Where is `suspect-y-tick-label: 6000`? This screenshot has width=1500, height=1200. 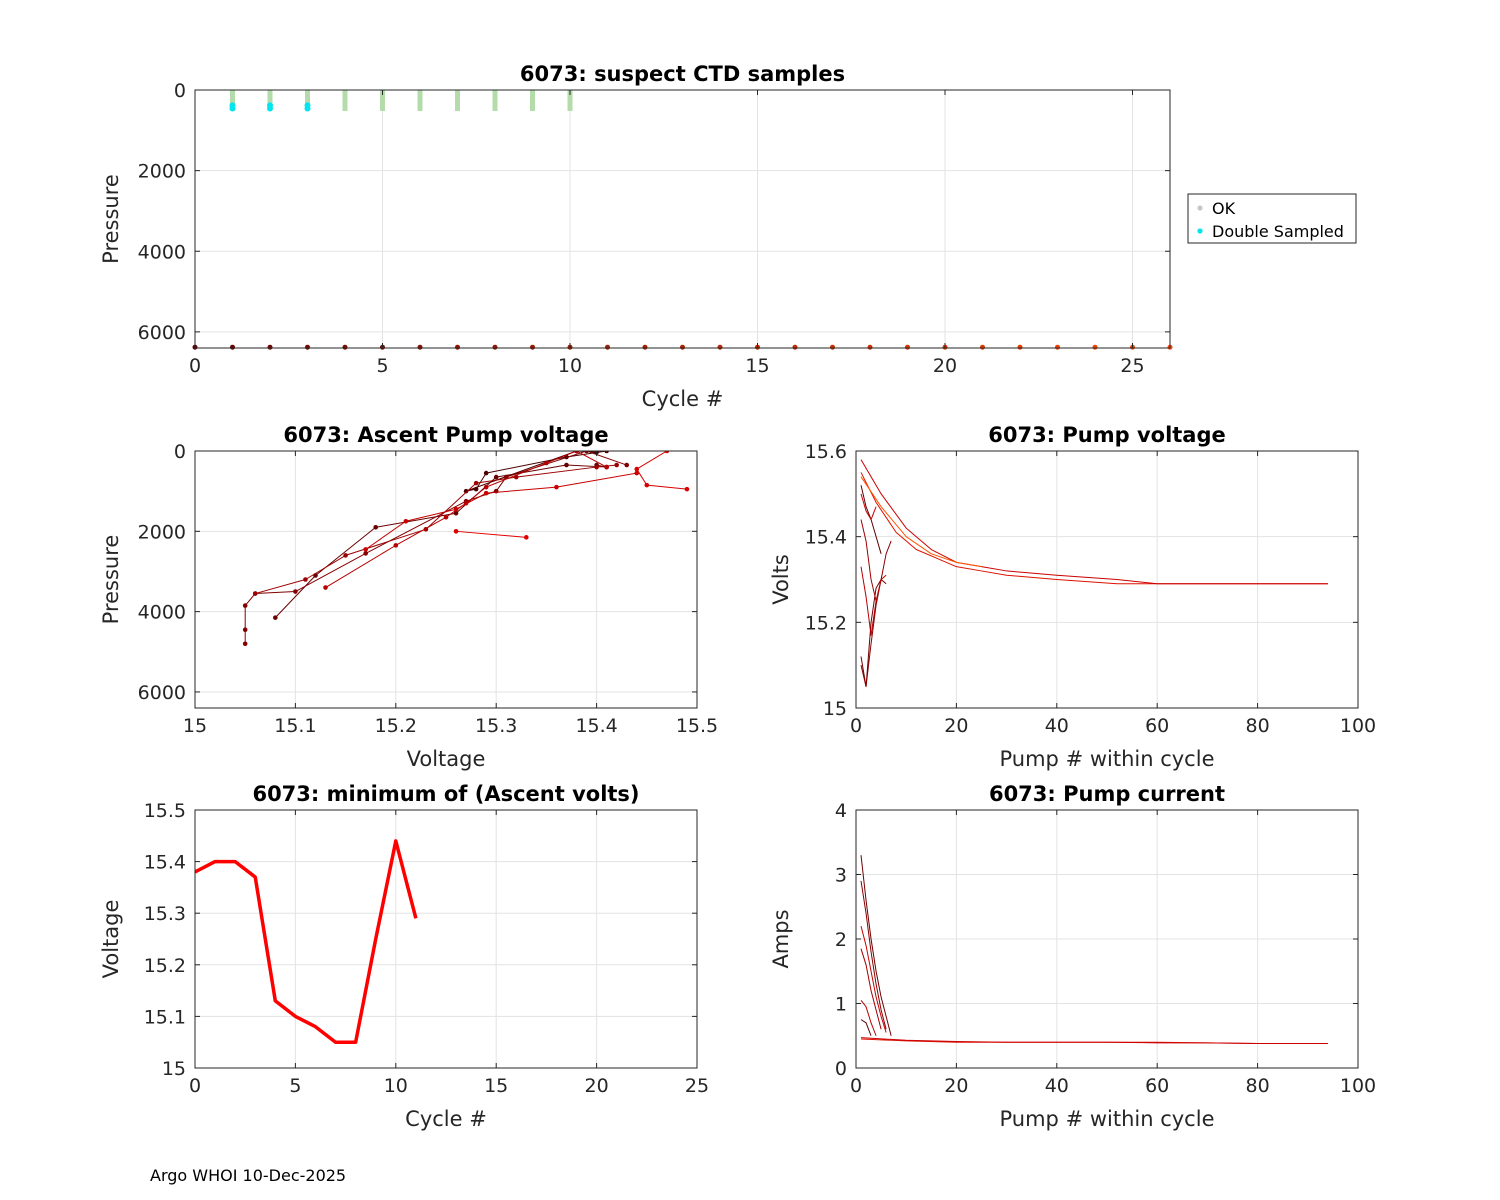
suspect-y-tick-label: 6000 is located at coordinates (162, 333).